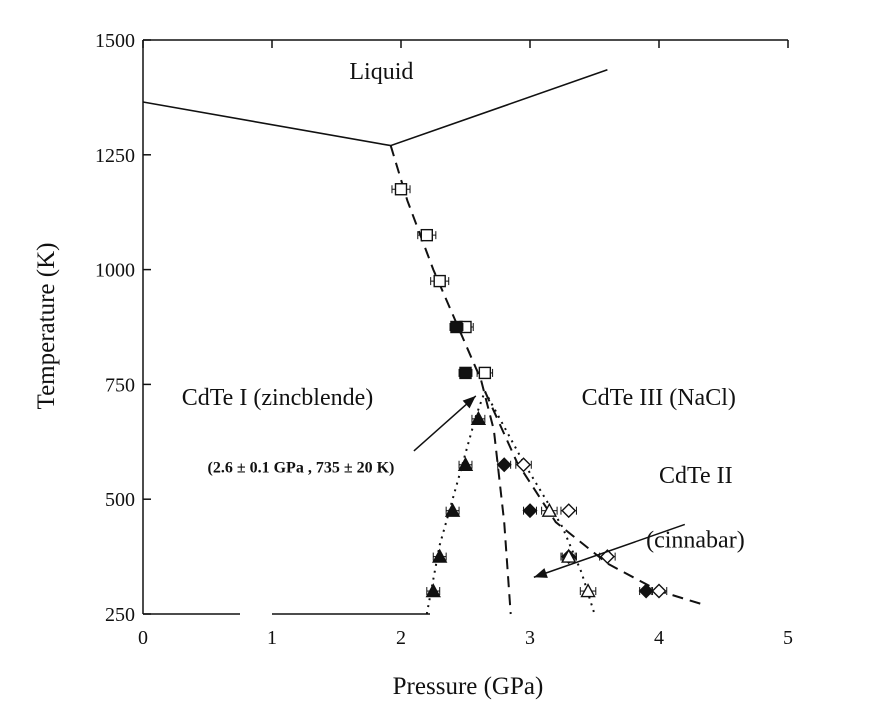 The image size is (874, 714). Describe the element at coordinates (46, 326) in the screenshot. I see `y-axis-title: Temperature (K)` at that location.